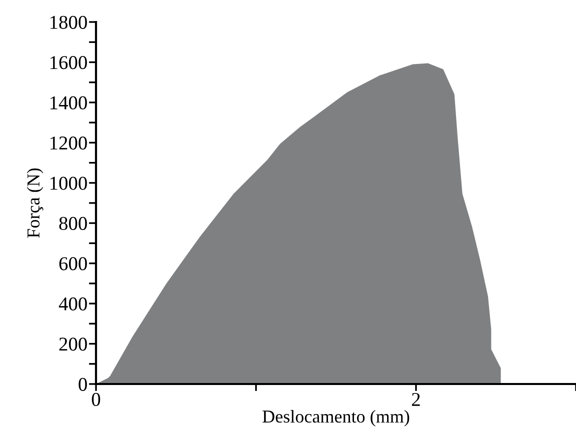 This screenshot has width=576, height=432. What do you see at coordinates (73, 223) in the screenshot?
I see `y-tick-label: 800` at bounding box center [73, 223].